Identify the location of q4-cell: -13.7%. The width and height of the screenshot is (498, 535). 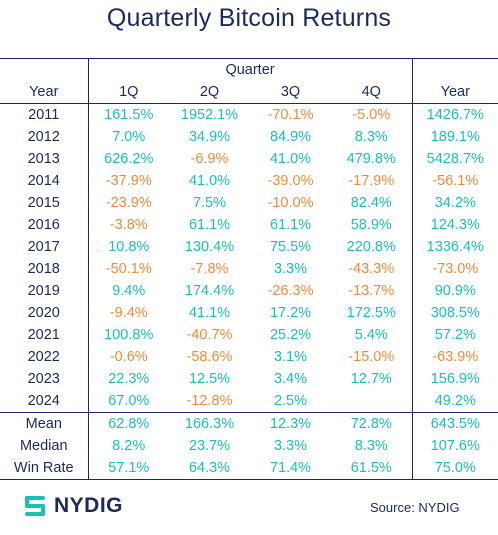
(371, 291).